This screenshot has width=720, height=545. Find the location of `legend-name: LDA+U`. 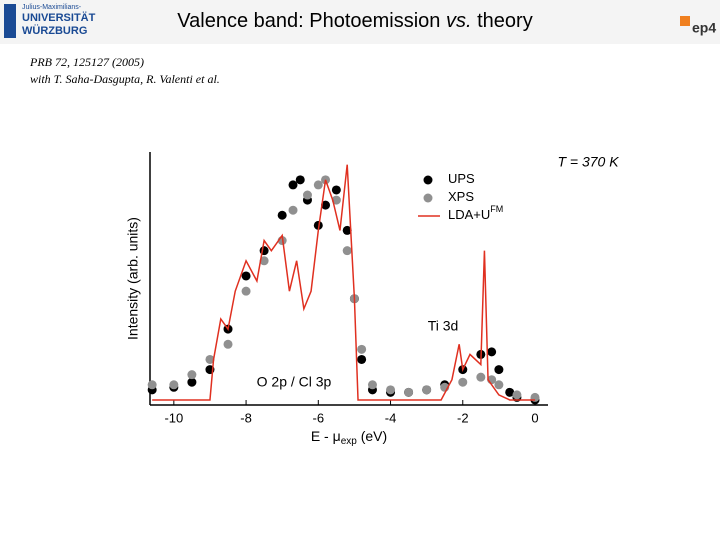

legend-name: LDA+U is located at coordinates (469, 214).